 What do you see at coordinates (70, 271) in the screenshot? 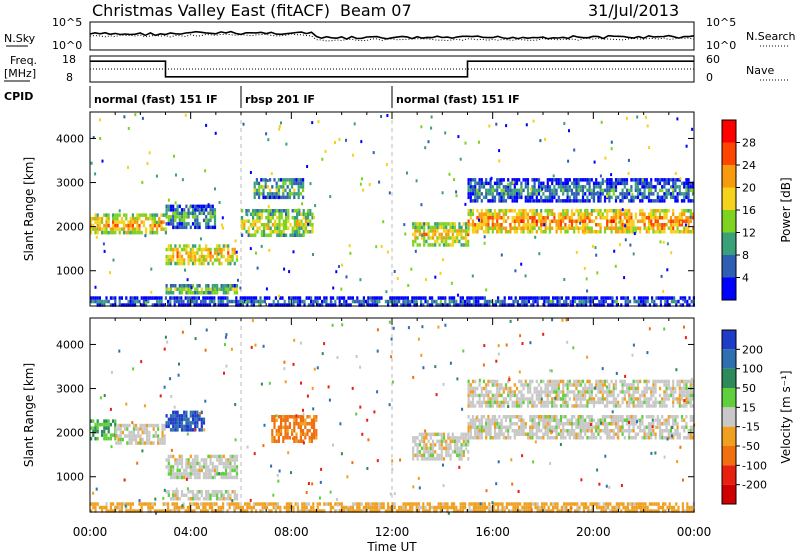
I see `power-panel-y-tick: 1000` at bounding box center [70, 271].